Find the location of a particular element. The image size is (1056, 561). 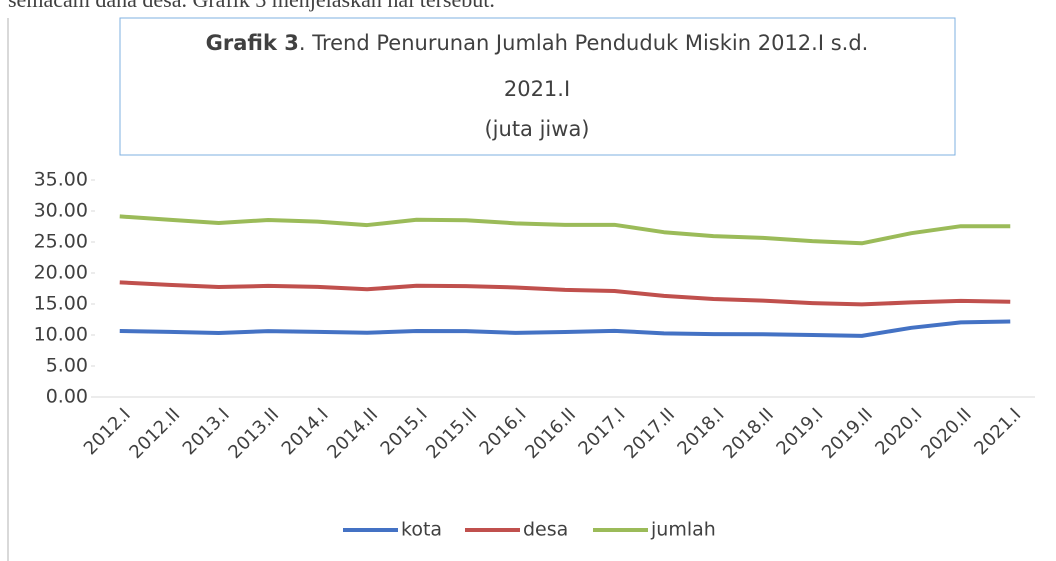

x-tick-label: 2017.I is located at coordinates (602, 431).